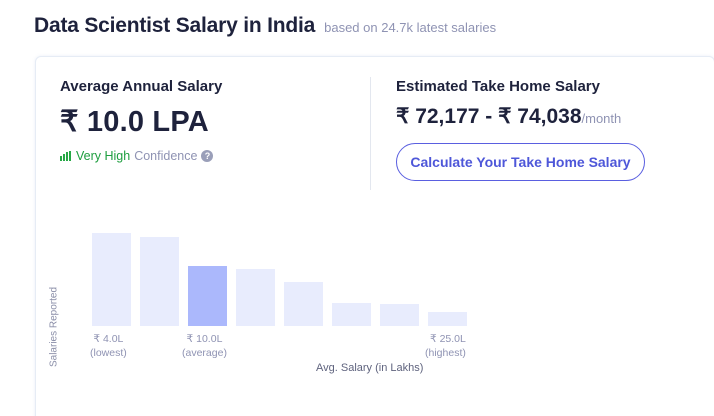 The image size is (714, 416). I want to click on calculate-take-home-button: Calculate Your Take Home Salary, so click(520, 162).